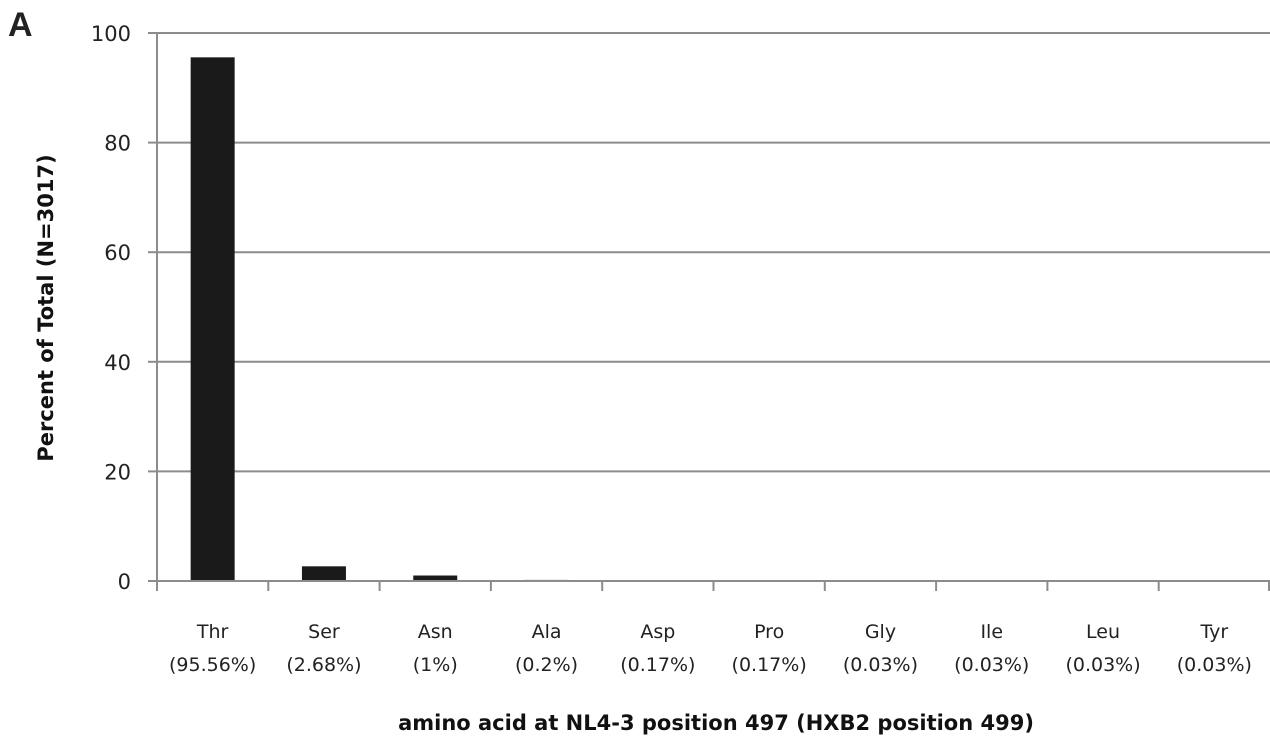 The image size is (1270, 736). Describe the element at coordinates (657, 632) in the screenshot. I see `x-tick-label: Asp` at that location.